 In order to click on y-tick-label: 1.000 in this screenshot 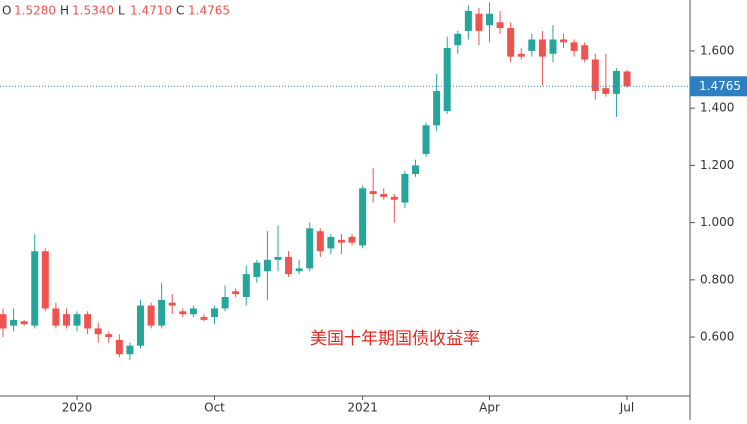, I will do `click(717, 222)`.